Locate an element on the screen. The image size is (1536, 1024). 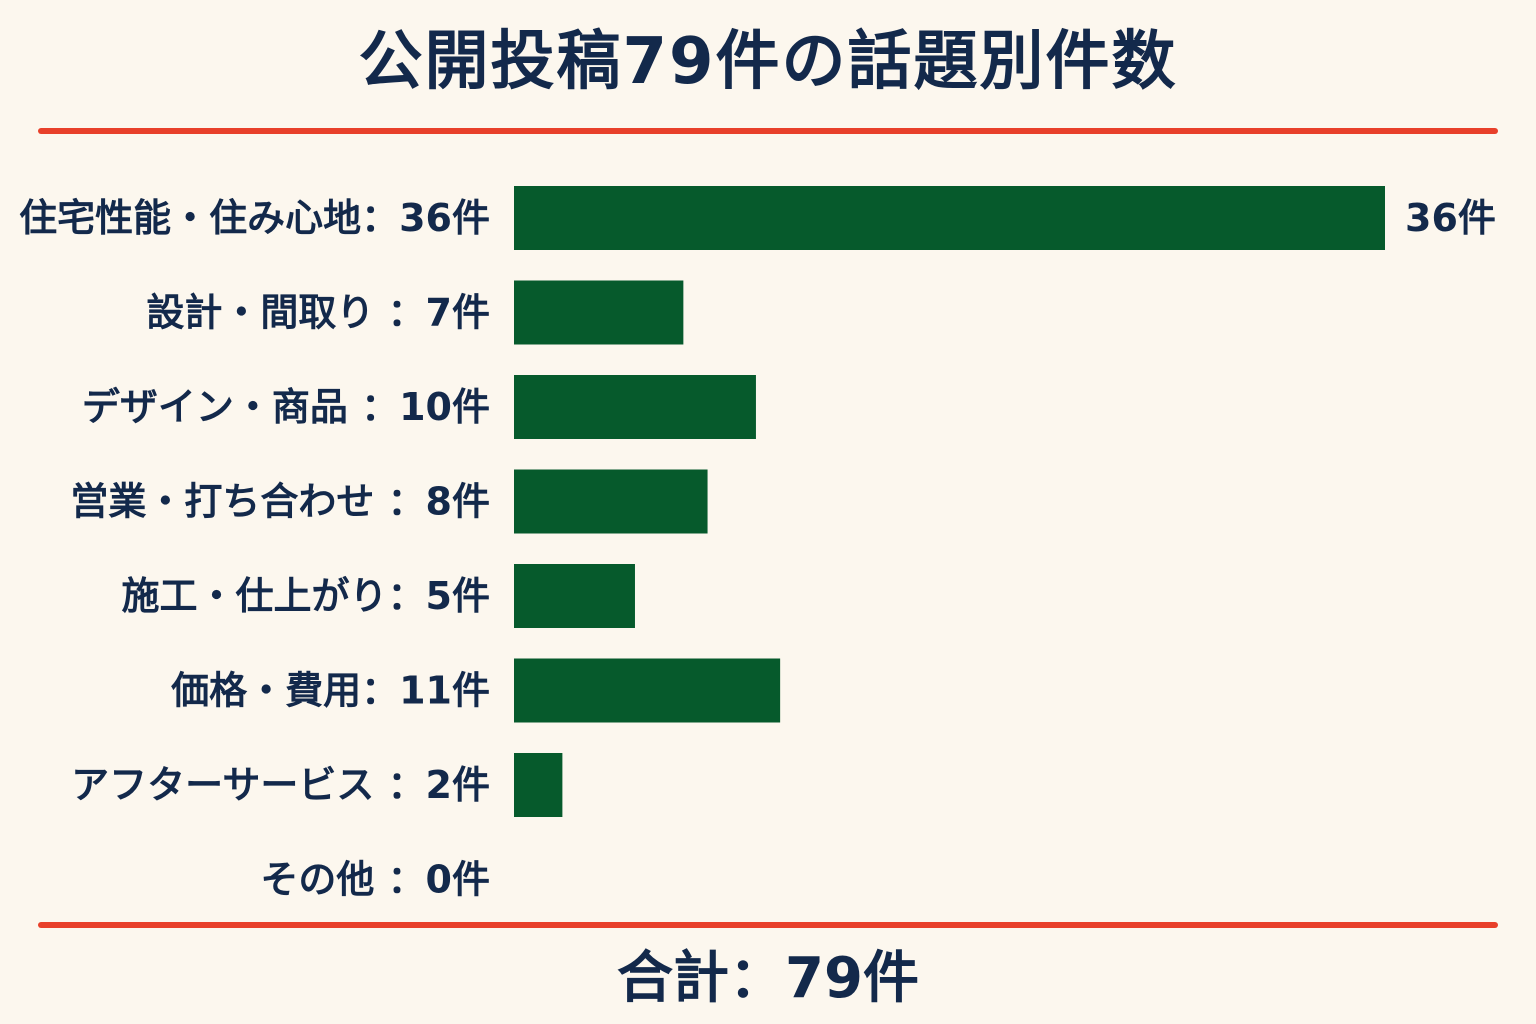
bottom-divider is located at coordinates (768, 925).